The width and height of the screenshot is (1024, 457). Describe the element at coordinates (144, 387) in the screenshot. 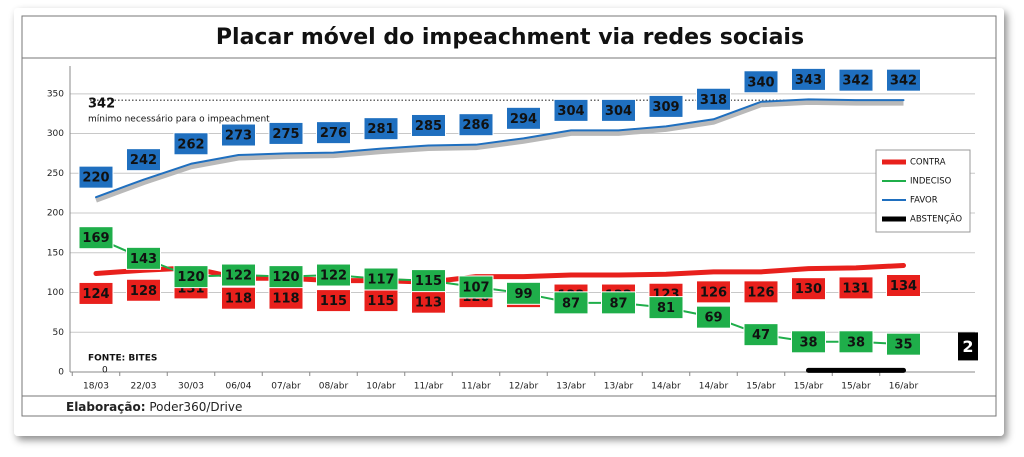

I see `x-tick-label: 22/03` at that location.